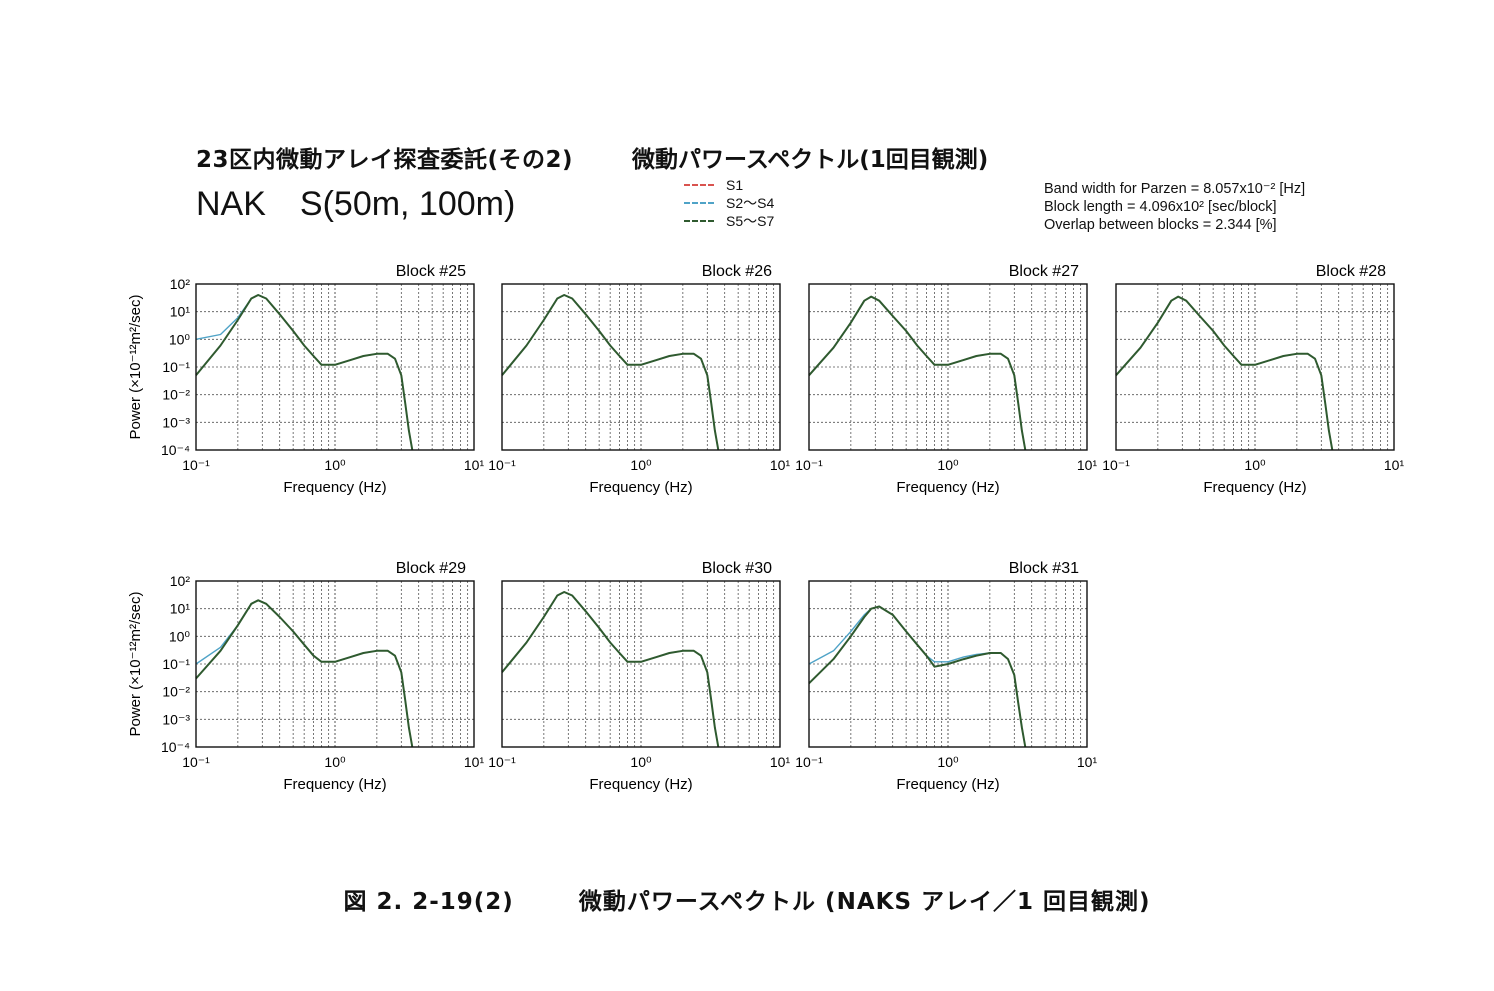  I want to click on chart-svg: Block #27 10⁻¹ 10⁰ 10¹ Frequency (Hz), so click(946, 379).